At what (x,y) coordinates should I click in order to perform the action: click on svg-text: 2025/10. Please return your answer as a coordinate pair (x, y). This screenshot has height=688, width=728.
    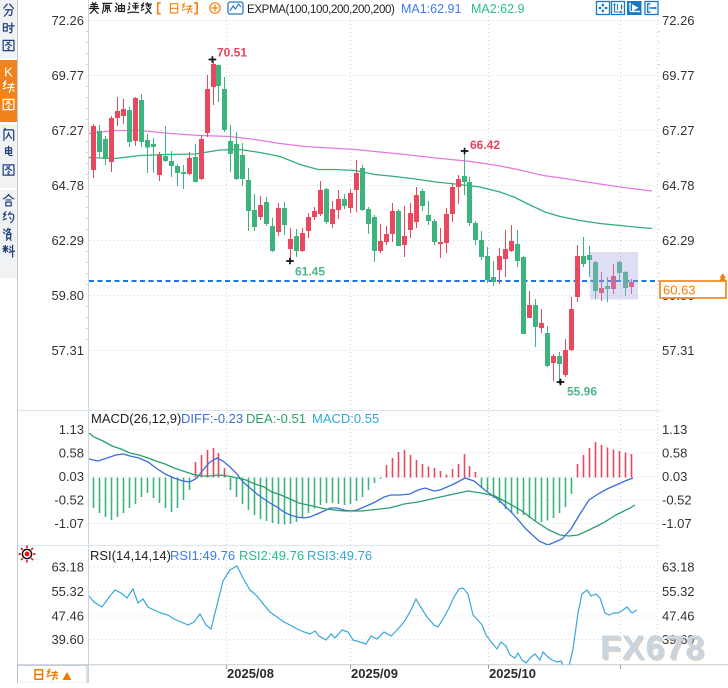
    Looking at the image, I should click on (512, 673).